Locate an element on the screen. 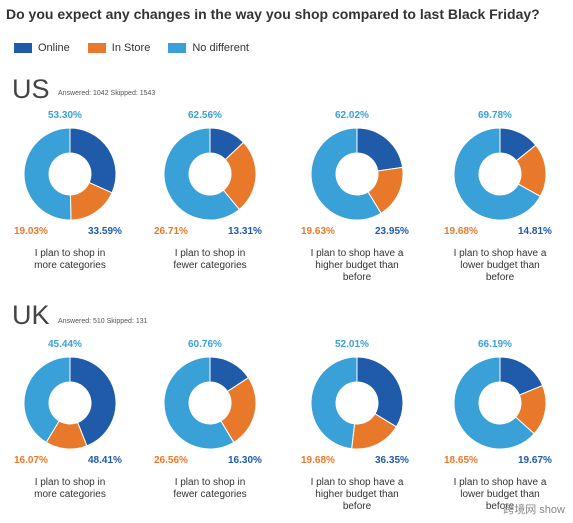 The width and height of the screenshot is (573, 523). pct-nodiff-us-3: 69.78% is located at coordinates (495, 115).